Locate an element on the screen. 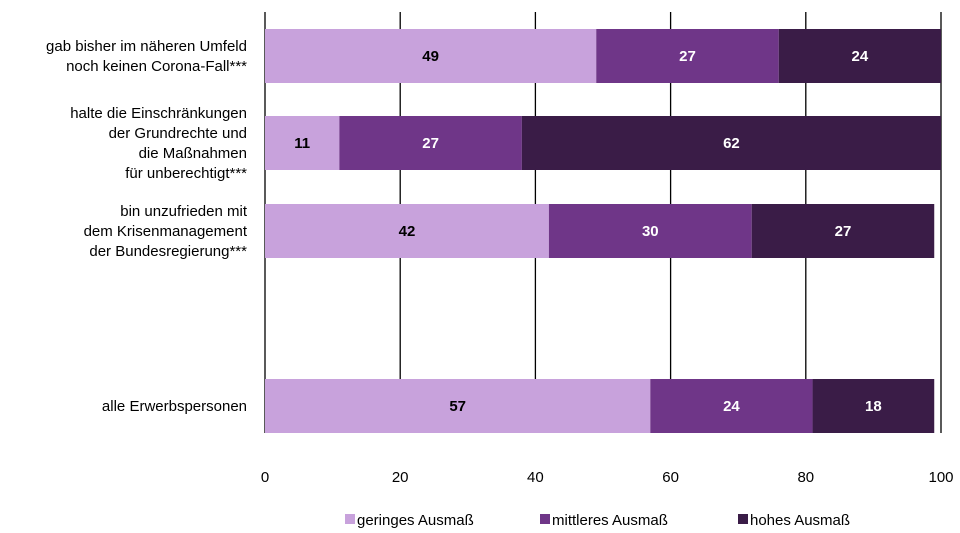  category-label-line: halte die Einschränkungen is located at coordinates (158, 113).